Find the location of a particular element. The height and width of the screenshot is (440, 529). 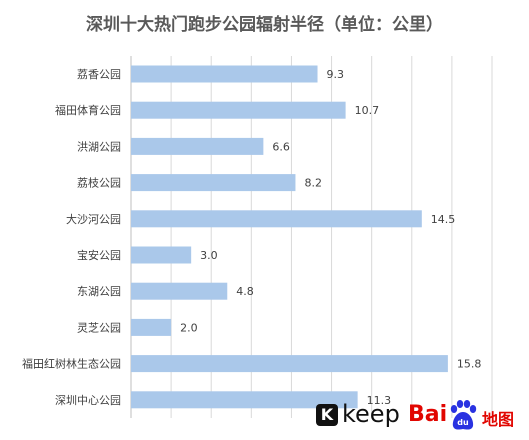

baidu-paw-text: du is located at coordinates (463, 422).